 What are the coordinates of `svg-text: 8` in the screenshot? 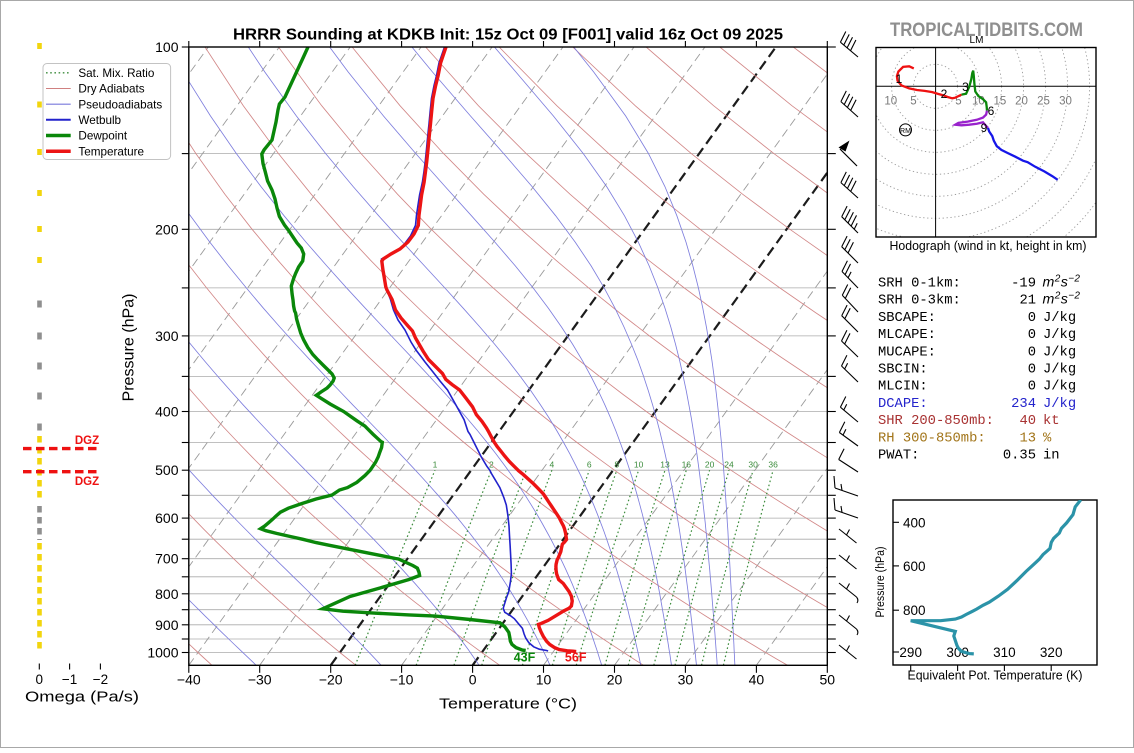 It's located at (616, 465).